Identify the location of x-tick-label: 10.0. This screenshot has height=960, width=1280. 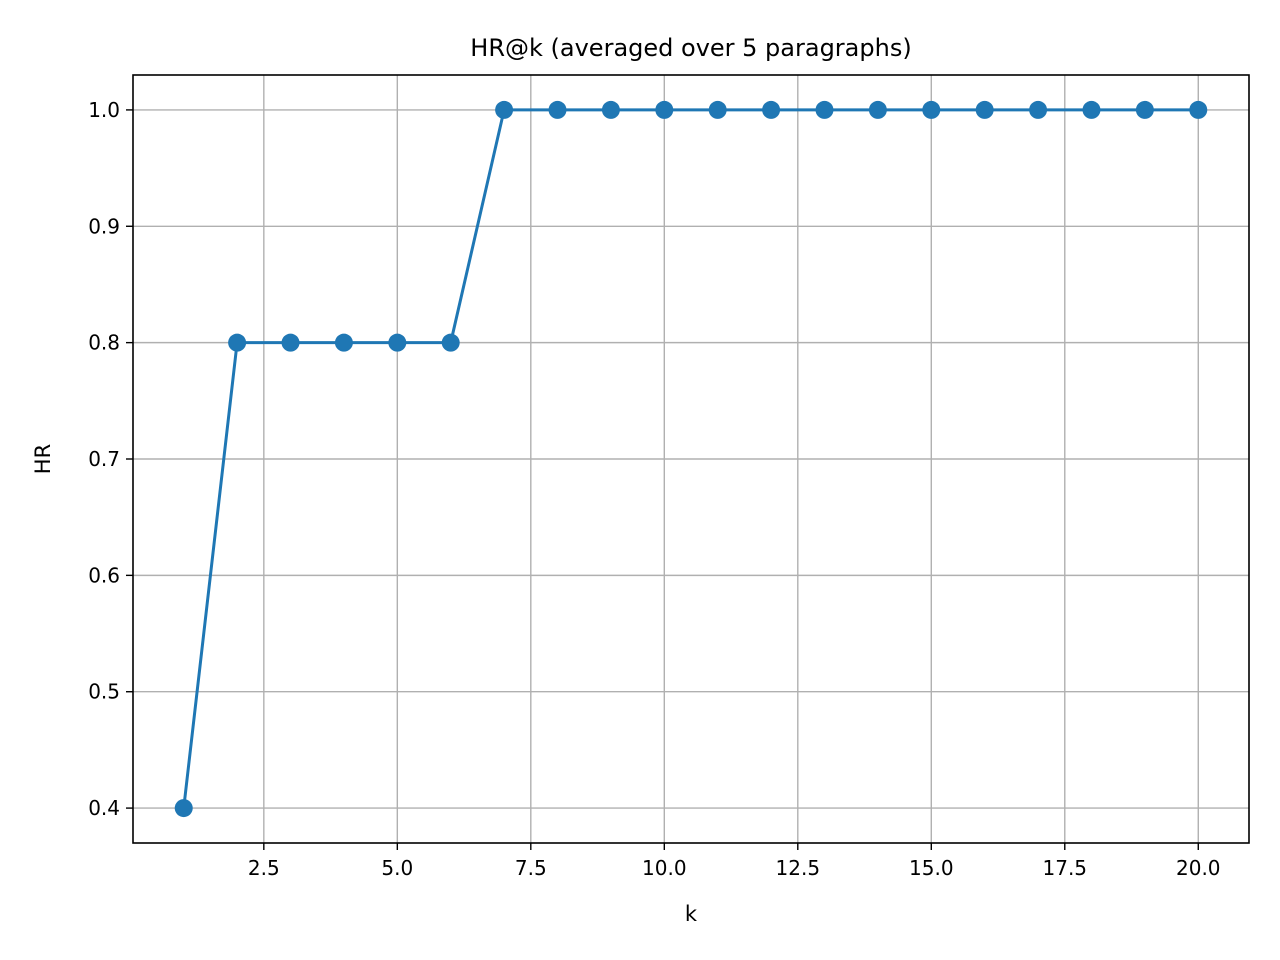
(664, 868).